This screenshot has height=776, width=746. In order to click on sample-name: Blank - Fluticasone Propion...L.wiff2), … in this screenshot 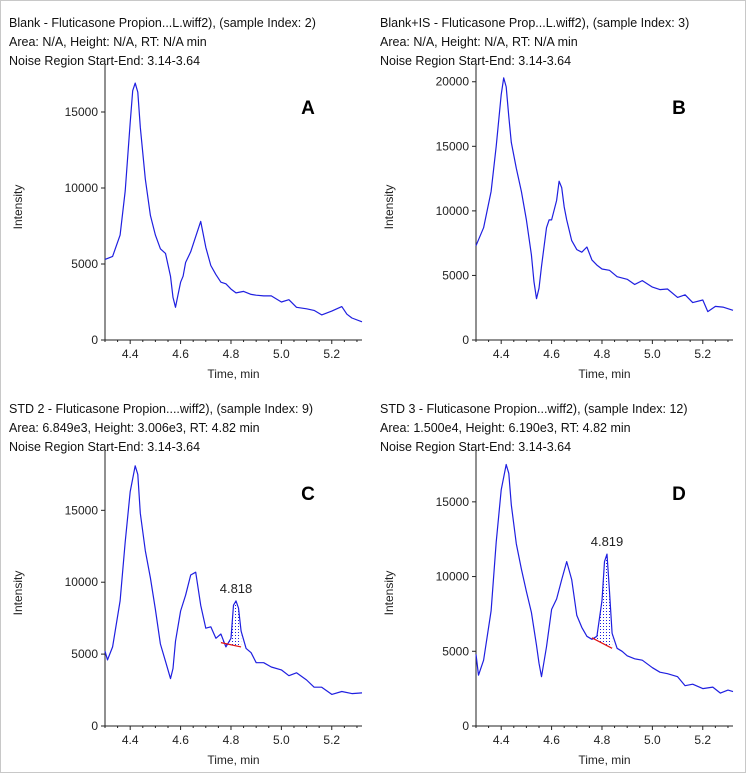, I will do `click(162, 23)`.